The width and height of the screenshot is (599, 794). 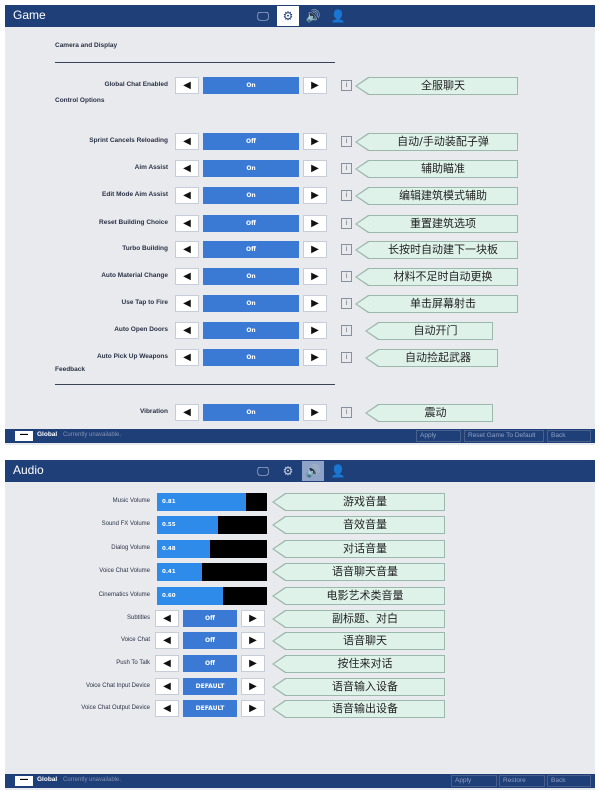 What do you see at coordinates (201, 502) in the screenshot?
I see `volume-slider-fill` at bounding box center [201, 502].